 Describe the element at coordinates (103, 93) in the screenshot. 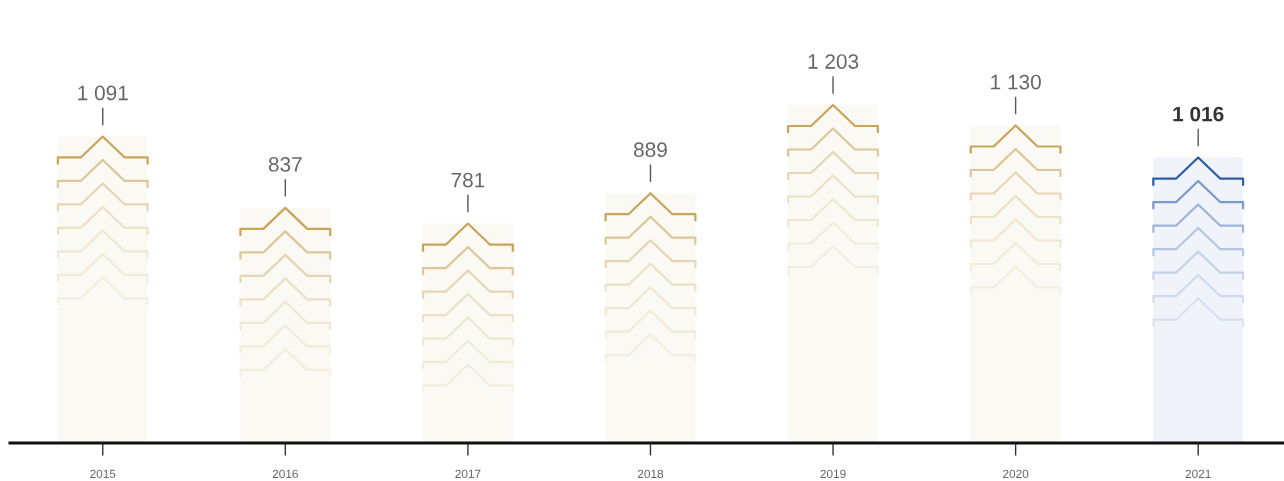

I see `data-label: 1 091` at that location.